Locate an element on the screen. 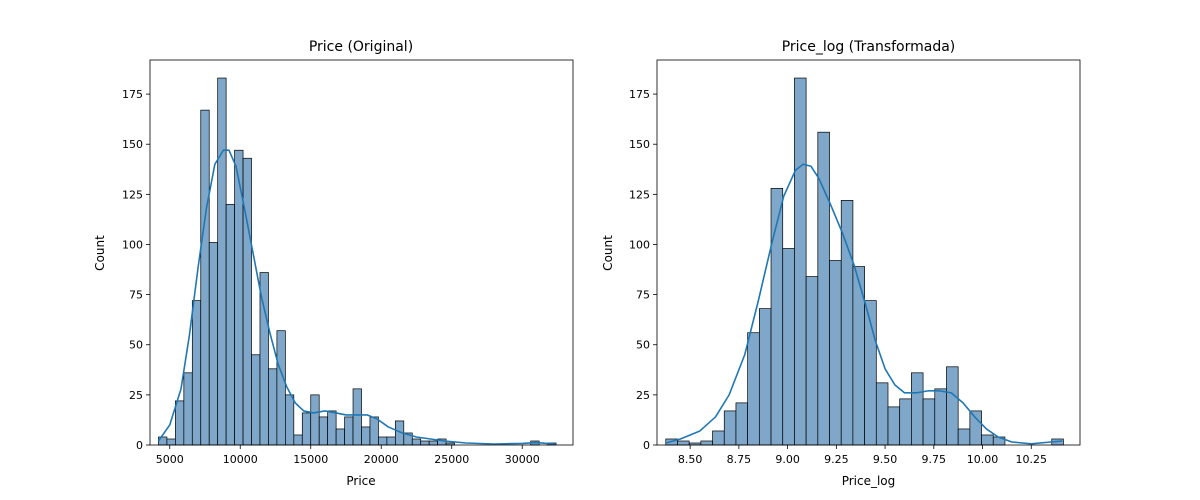 The image size is (1200, 500). x-tick-label: 30000 is located at coordinates (522, 459).